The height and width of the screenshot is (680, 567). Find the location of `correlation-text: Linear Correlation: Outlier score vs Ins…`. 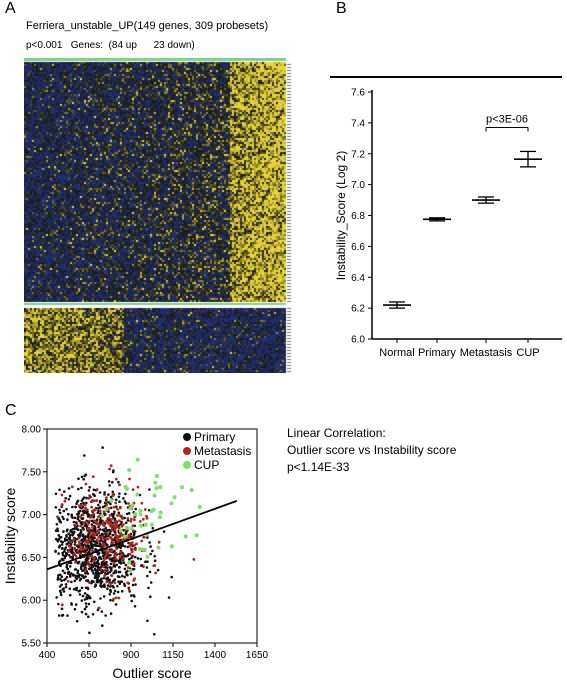

correlation-text: Linear Correlation: Outlier score vs Ins… is located at coordinates (371, 450).